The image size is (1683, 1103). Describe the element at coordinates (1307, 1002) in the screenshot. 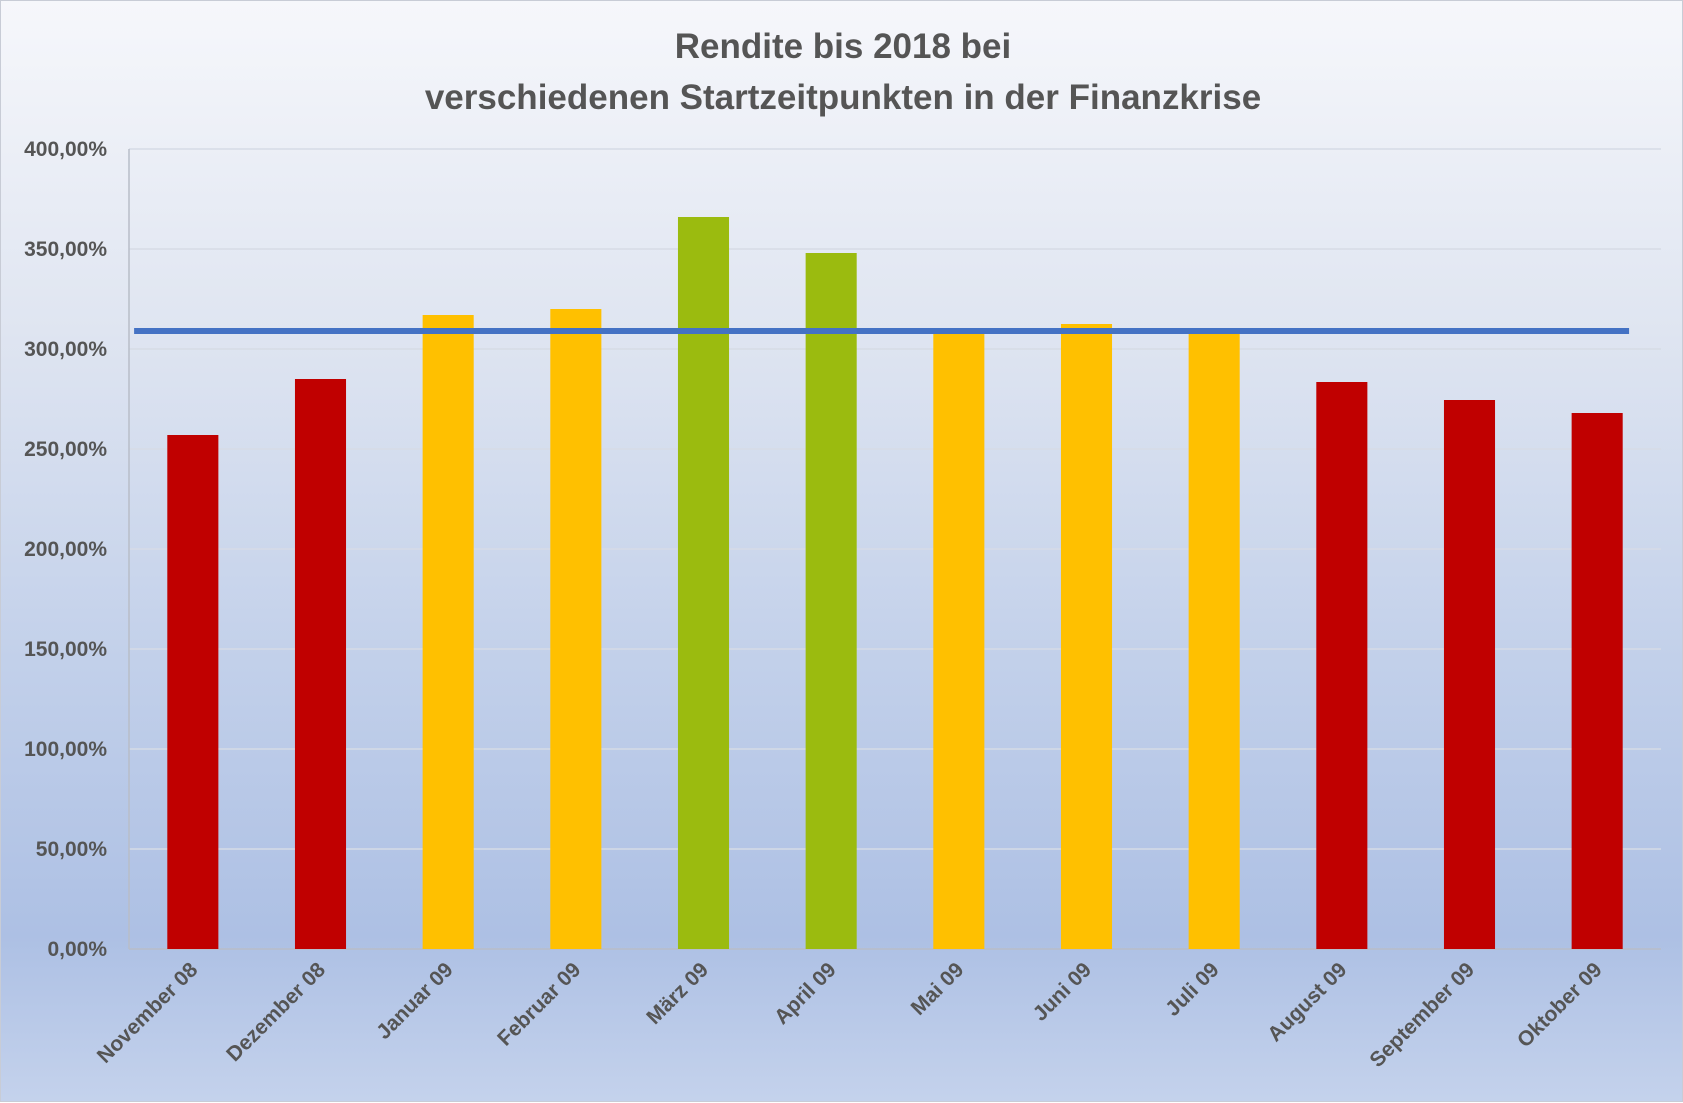

I see `x-tick-label: August 09` at that location.